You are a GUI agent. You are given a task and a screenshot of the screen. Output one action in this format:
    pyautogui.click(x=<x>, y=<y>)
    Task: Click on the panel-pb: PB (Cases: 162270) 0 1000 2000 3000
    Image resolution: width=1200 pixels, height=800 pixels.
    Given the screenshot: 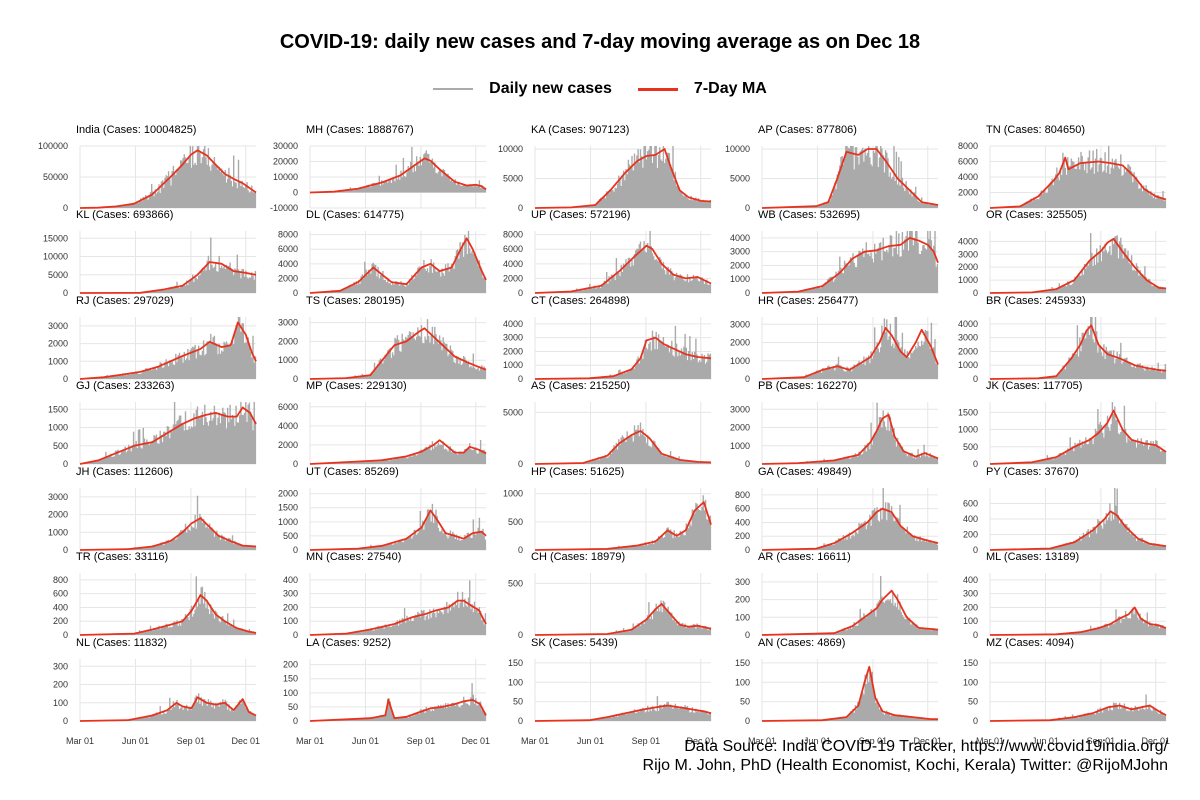 What is the action you would take?
    pyautogui.click(x=834, y=424)
    